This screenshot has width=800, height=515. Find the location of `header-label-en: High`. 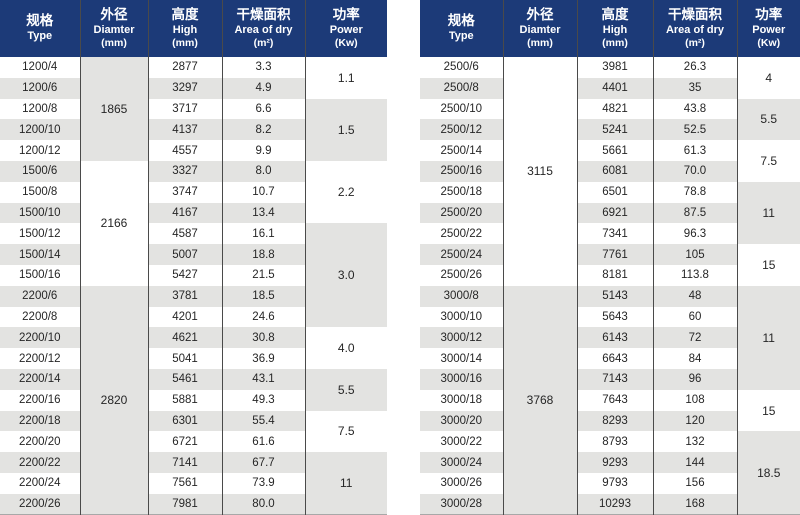

header-label-en: High is located at coordinates (185, 30).